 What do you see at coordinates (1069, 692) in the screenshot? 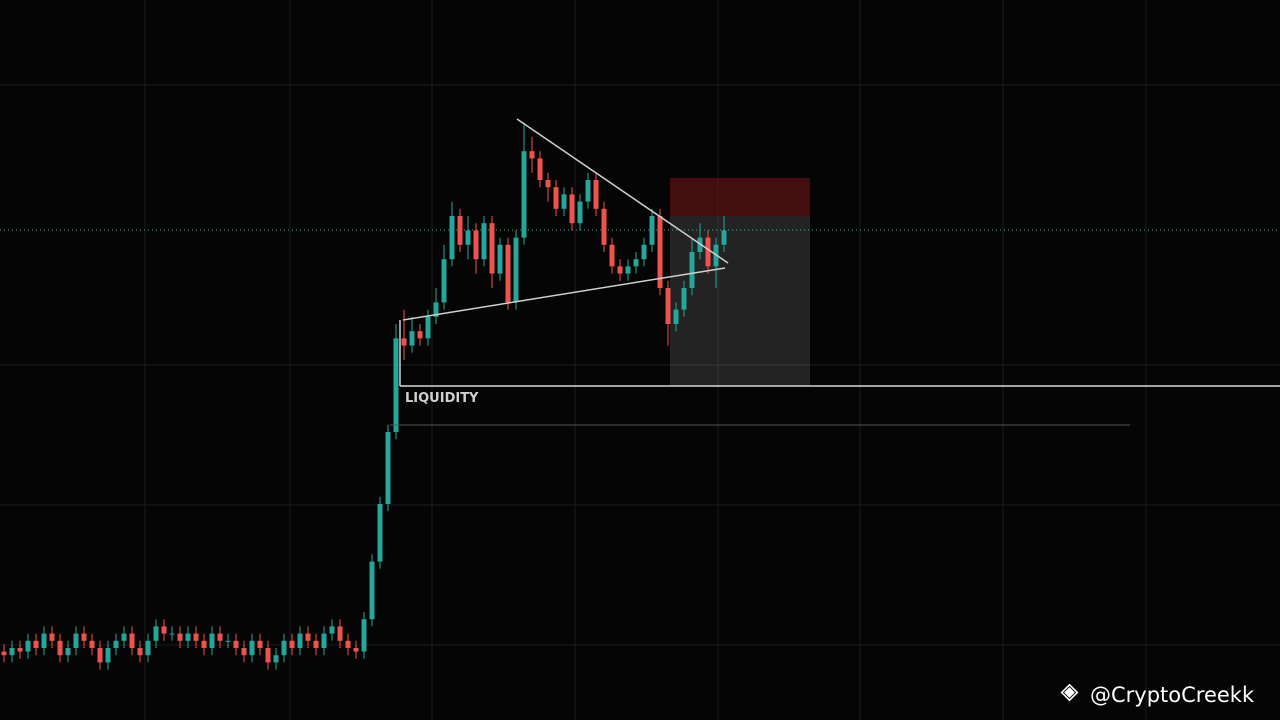
I see `watermark-icon` at bounding box center [1069, 692].